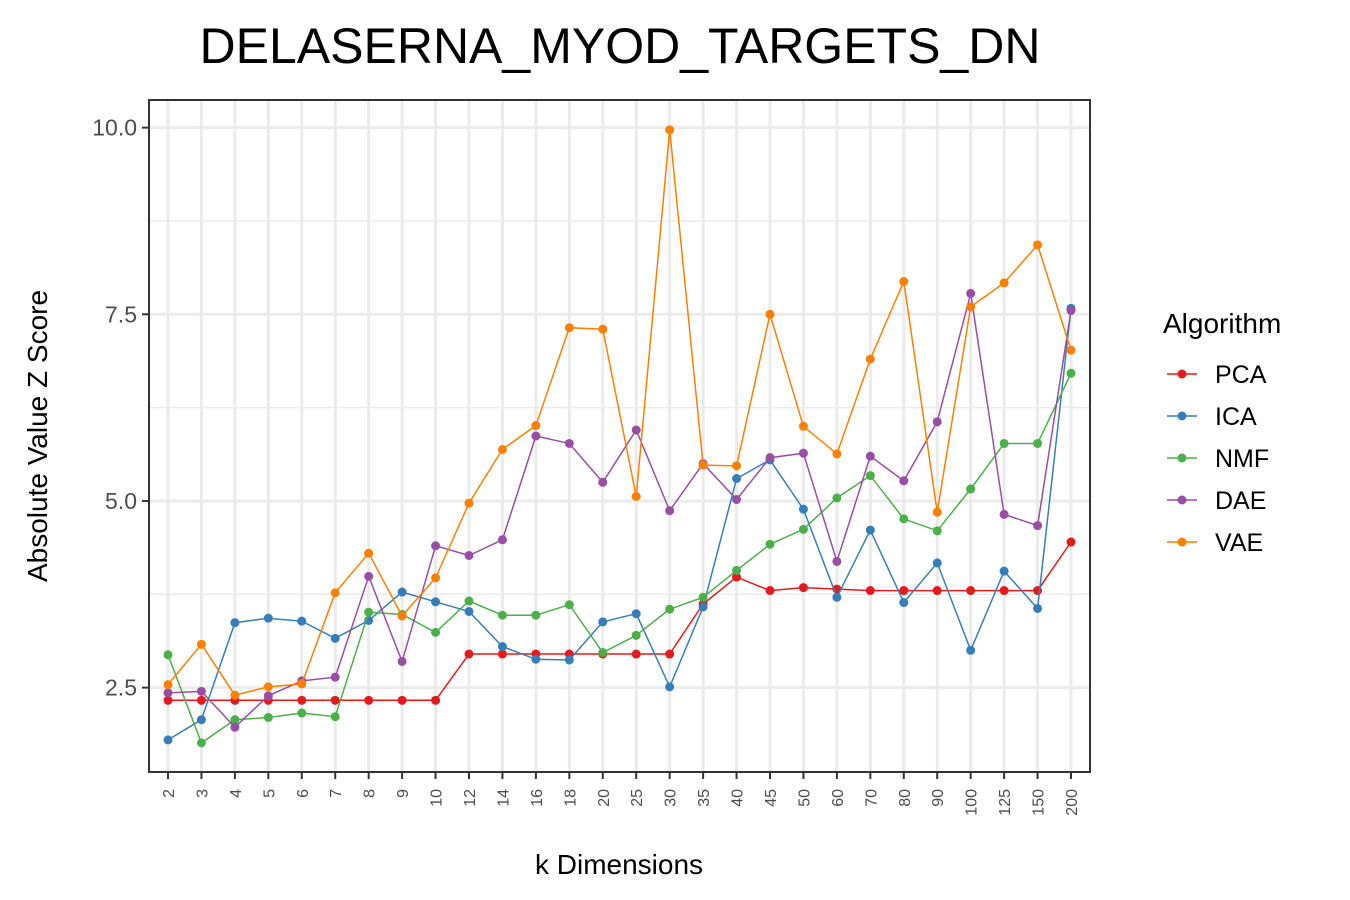 The height and width of the screenshot is (900, 1350). I want to click on y-tick-label: 10.0, so click(114, 128).